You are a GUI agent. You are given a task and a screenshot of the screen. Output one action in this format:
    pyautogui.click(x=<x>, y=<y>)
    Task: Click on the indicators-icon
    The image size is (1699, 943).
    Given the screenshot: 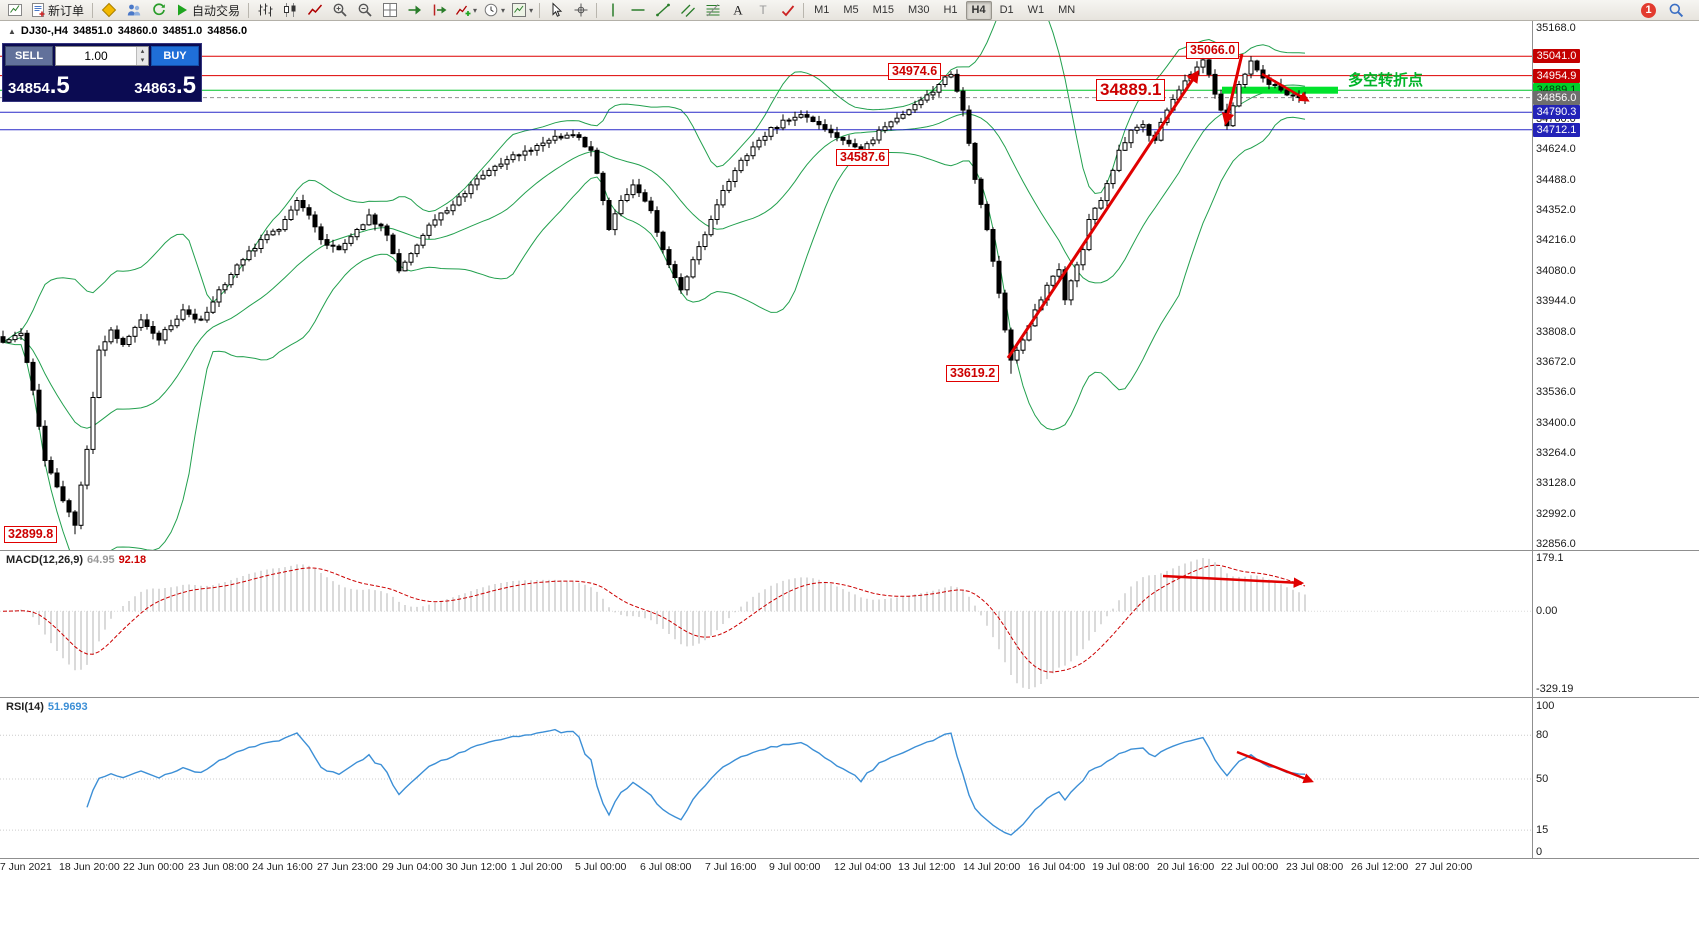 What is the action you would take?
    pyautogui.click(x=462, y=10)
    